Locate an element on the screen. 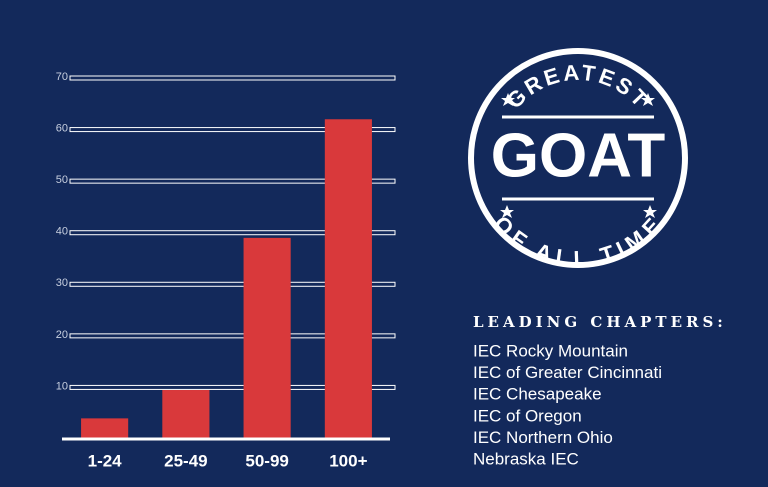 The image size is (768, 487). x-tick-label: 50-99 is located at coordinates (266, 460).